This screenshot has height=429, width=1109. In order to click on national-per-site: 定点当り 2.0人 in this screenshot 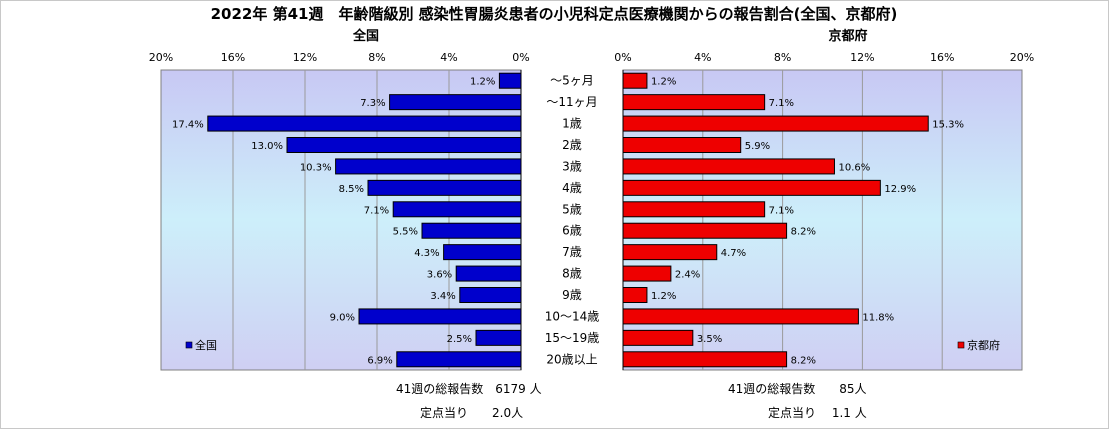, I will do `click(472, 413)`.